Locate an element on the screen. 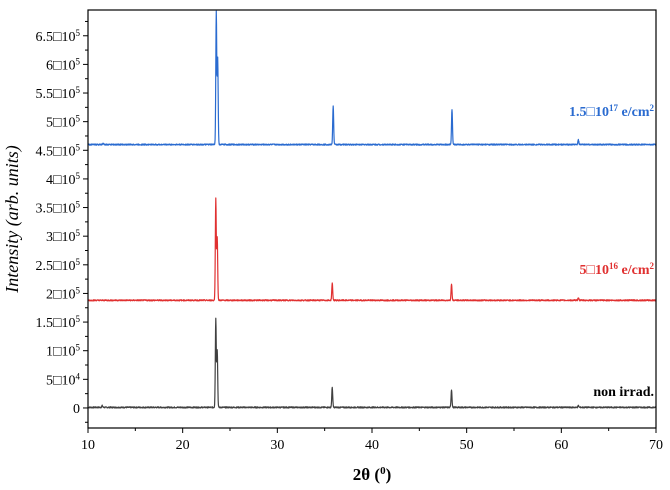 The image size is (670, 490). x-tick-label: 10 is located at coordinates (88, 445).